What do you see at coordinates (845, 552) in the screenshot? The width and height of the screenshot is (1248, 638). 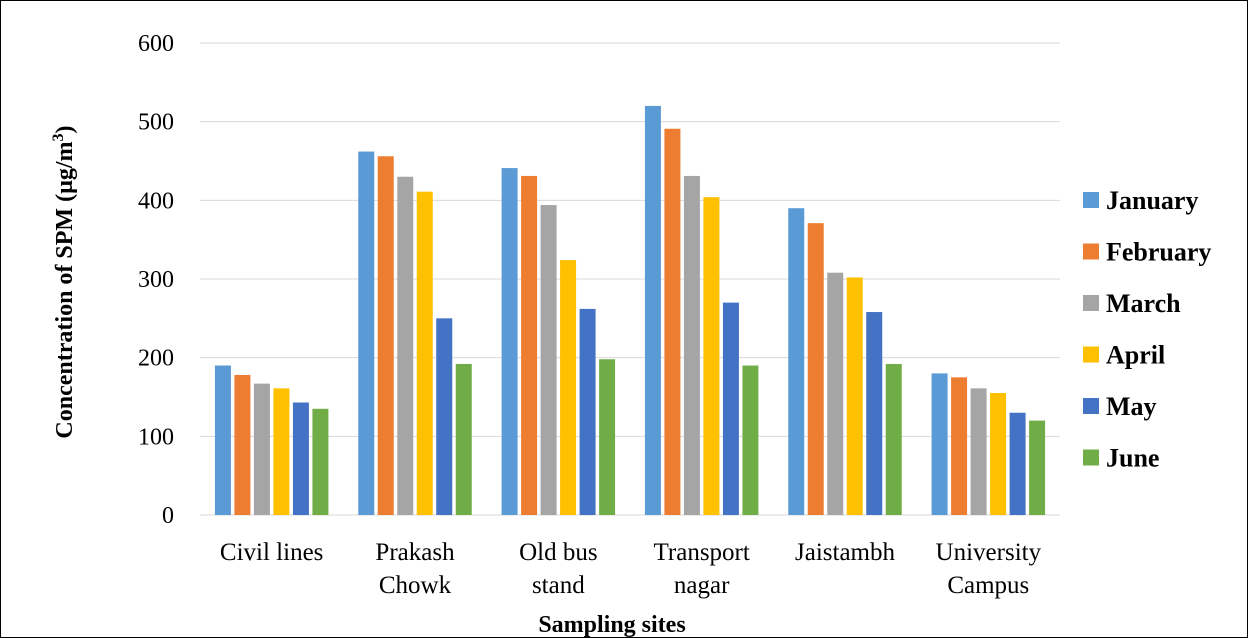 I see `category-label: Jaistambh` at bounding box center [845, 552].